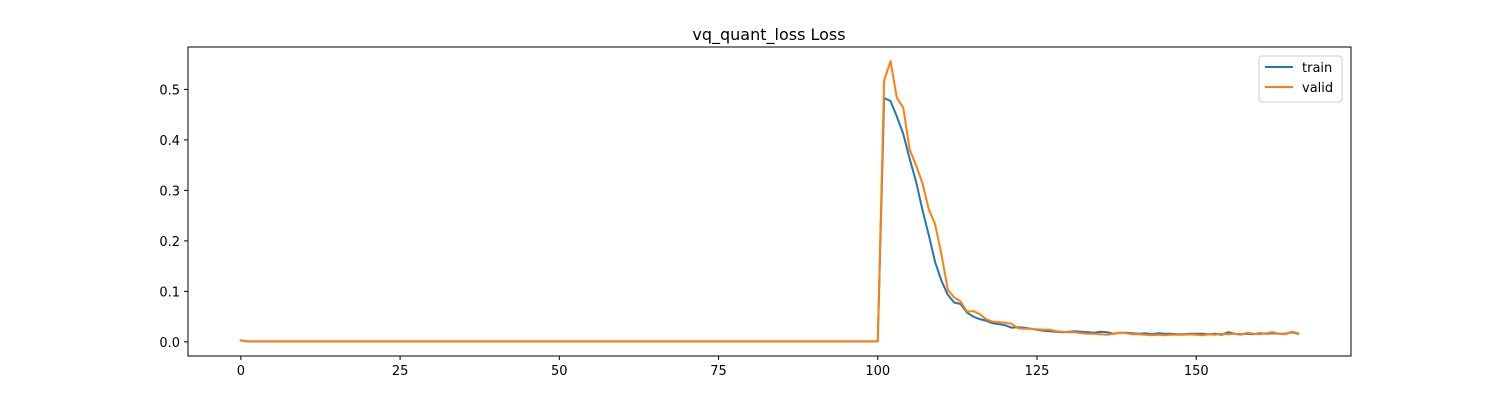 This screenshot has width=1500, height=400. I want to click on x-tick-label: 100, so click(877, 371).